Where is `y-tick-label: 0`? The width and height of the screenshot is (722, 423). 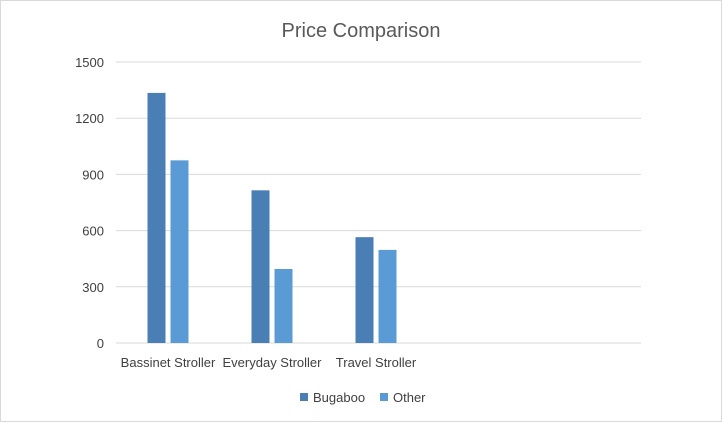 y-tick-label: 0 is located at coordinates (100, 343).